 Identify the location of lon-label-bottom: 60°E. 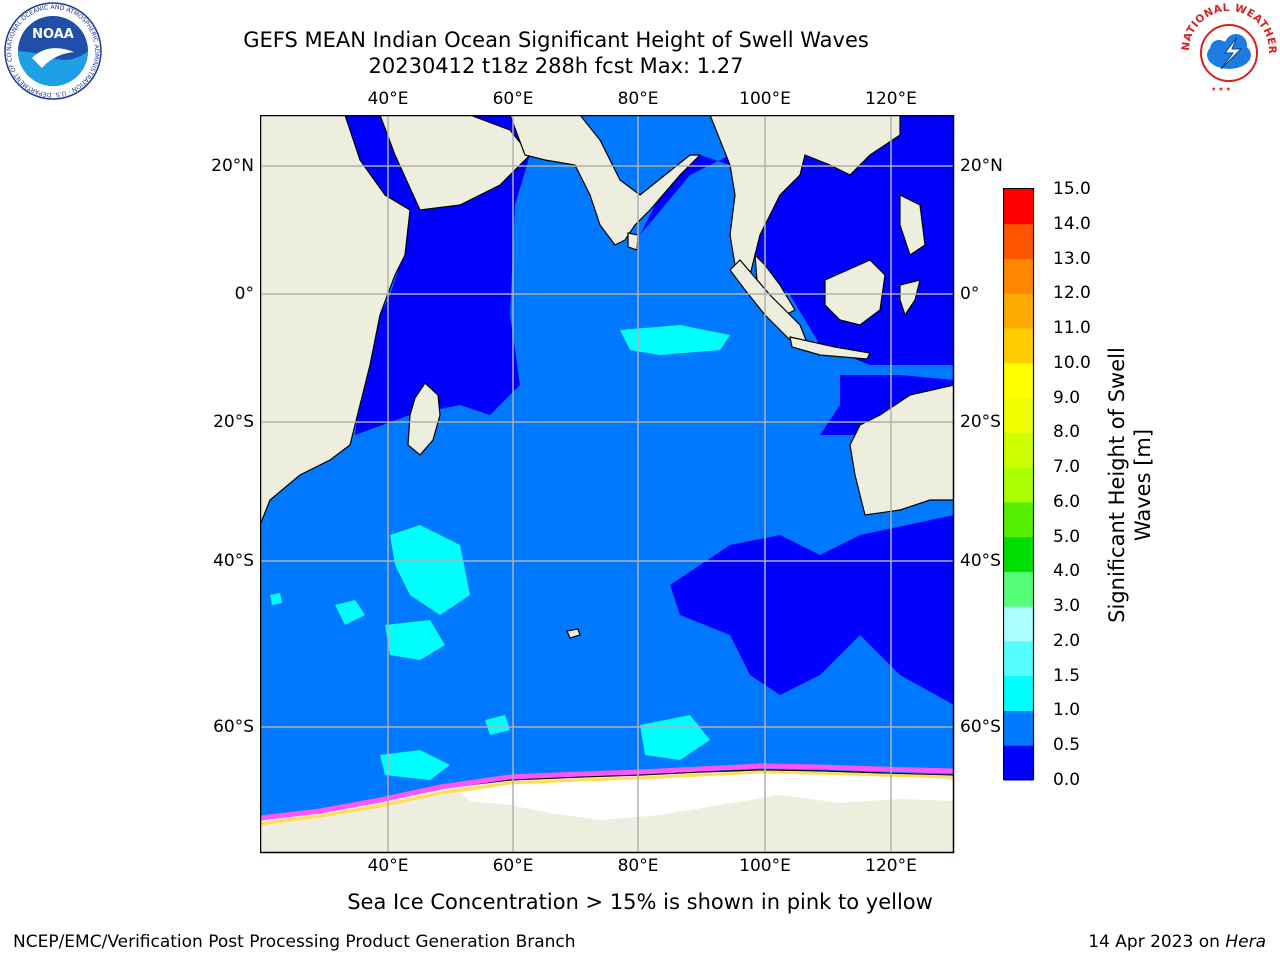
(513, 866).